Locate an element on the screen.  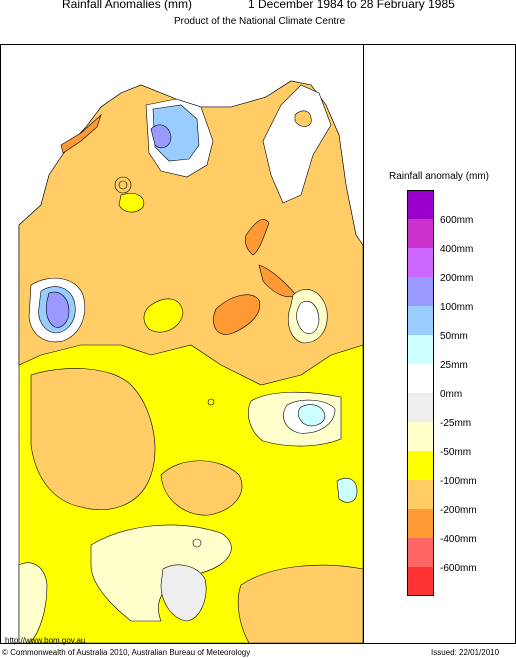
legend-label: -400mm is located at coordinates (458, 539).